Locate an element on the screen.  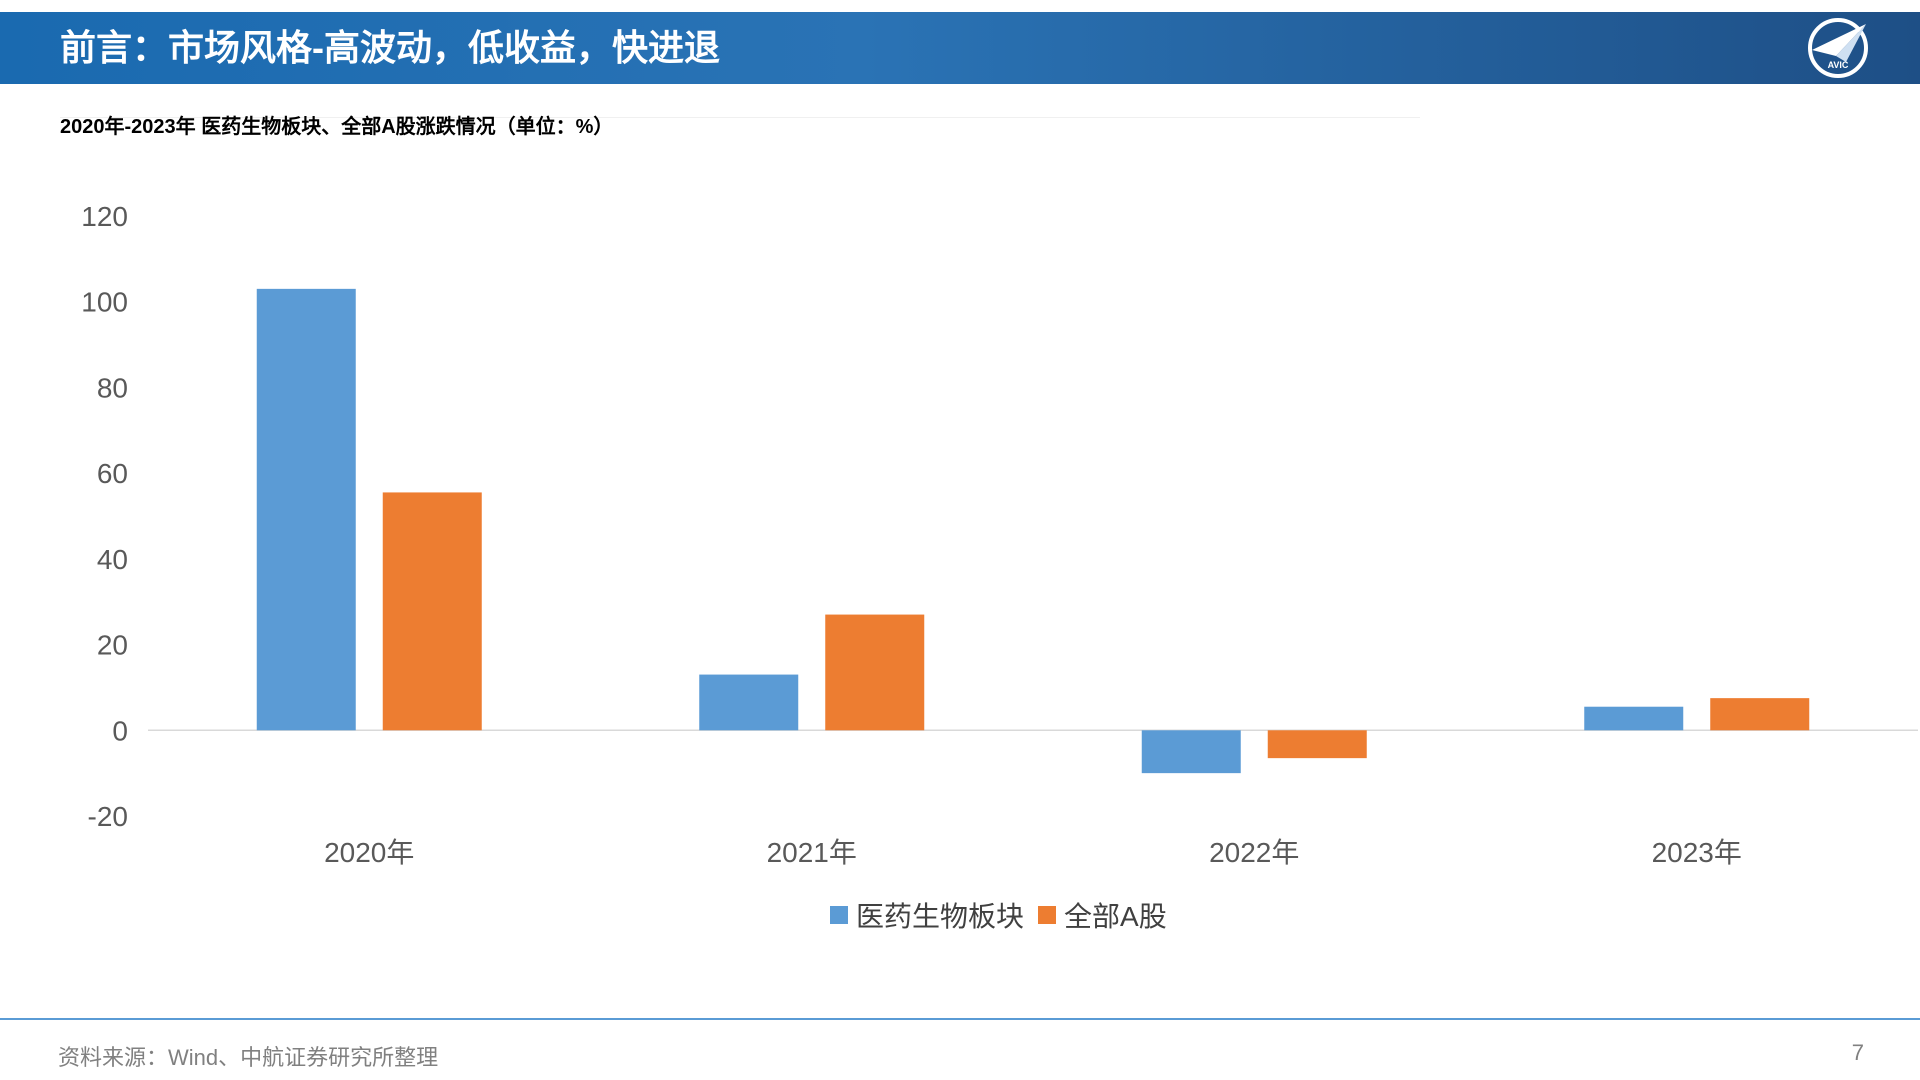
y-tick-label: 60 is located at coordinates (112, 473).